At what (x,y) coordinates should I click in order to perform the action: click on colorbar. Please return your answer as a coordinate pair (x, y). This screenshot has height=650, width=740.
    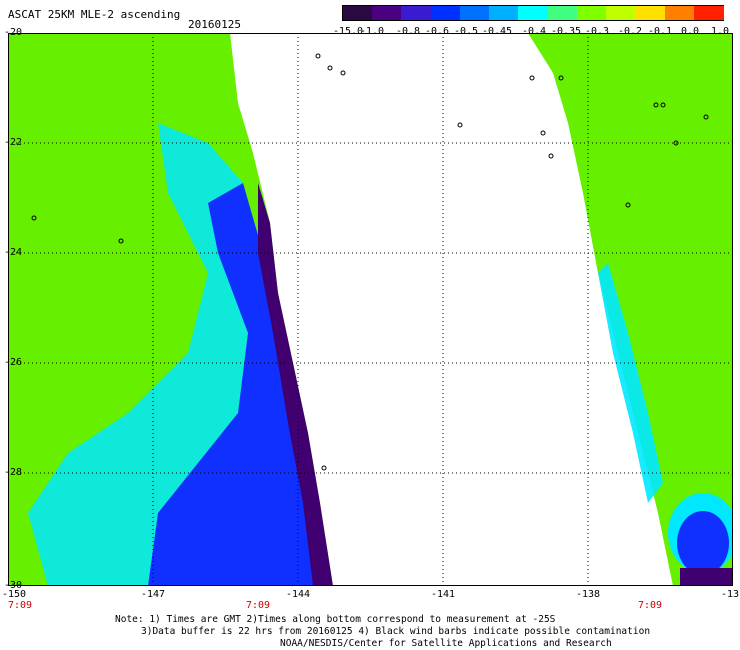
    Looking at the image, I should click on (533, 13).